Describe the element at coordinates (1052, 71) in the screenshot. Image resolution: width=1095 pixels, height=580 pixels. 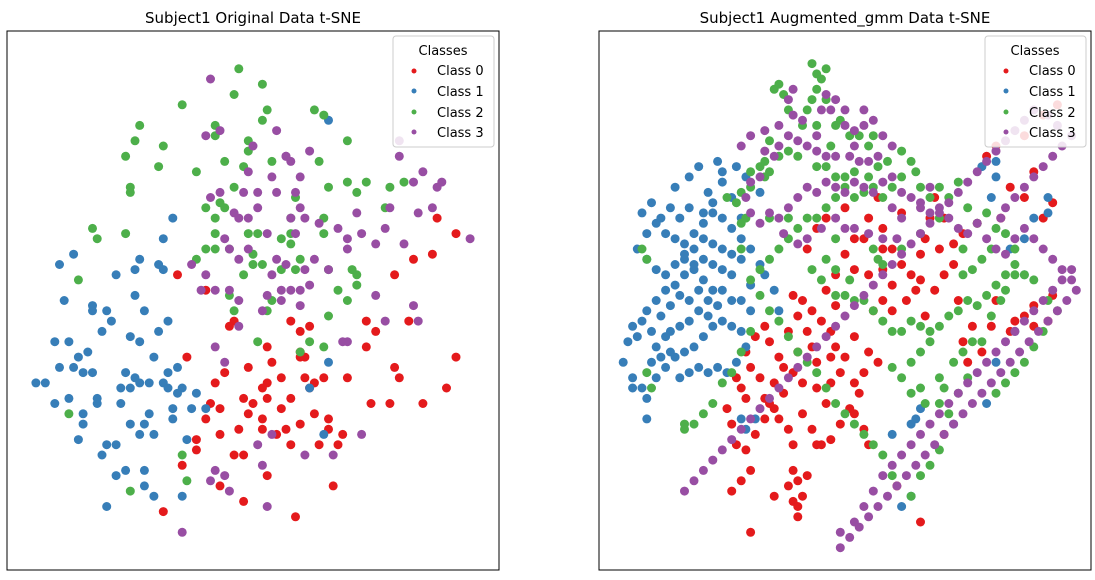
I see `legend-label-class-0: Class 0` at that location.